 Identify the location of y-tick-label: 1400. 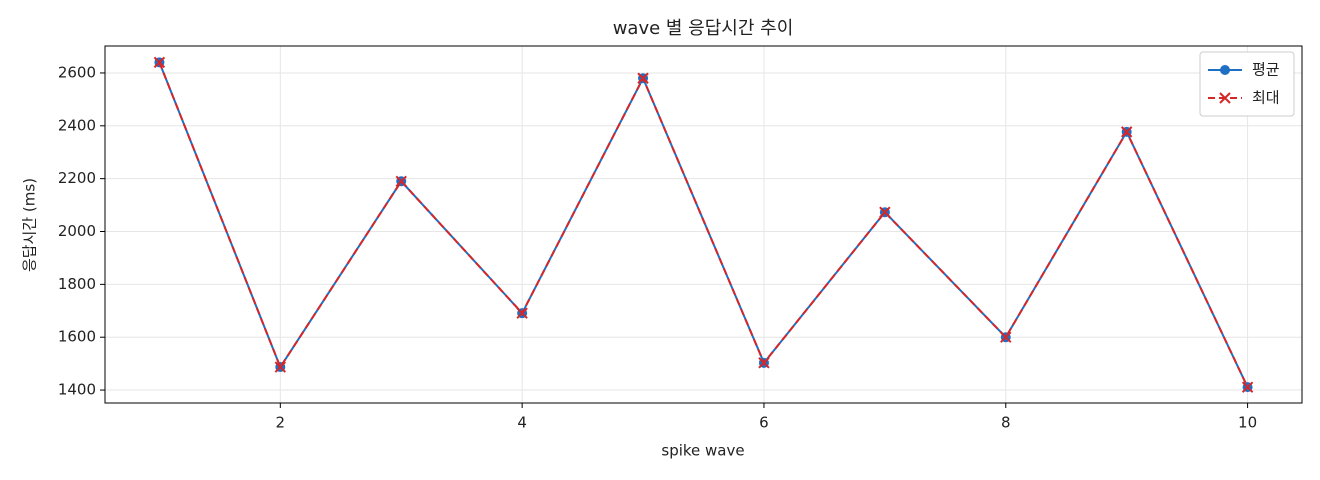
(77, 390).